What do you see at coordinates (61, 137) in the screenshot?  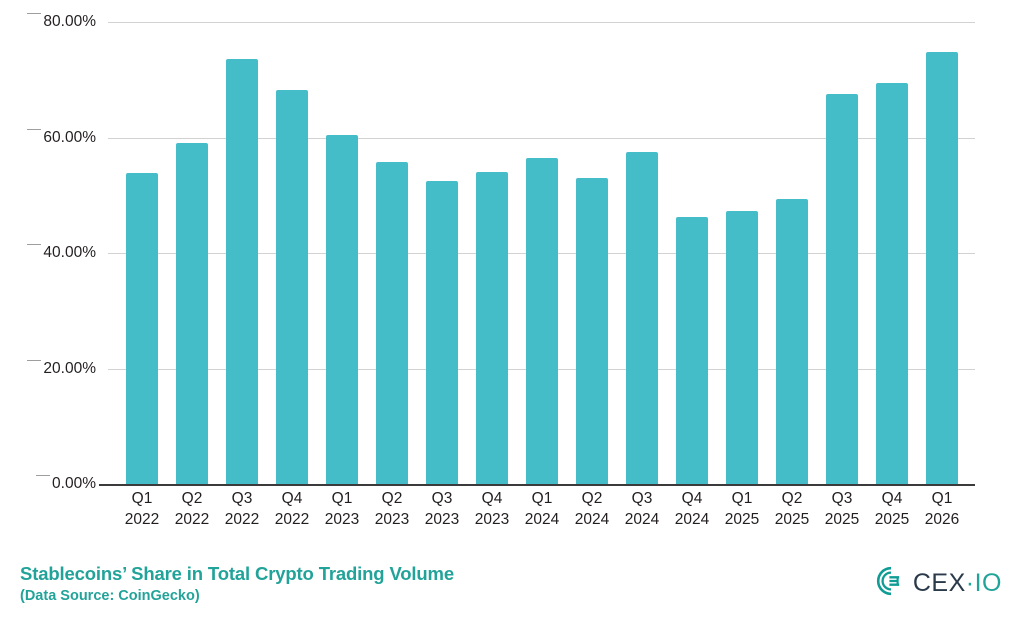 I see `y-axis-tick-label: 60.00%` at bounding box center [61, 137].